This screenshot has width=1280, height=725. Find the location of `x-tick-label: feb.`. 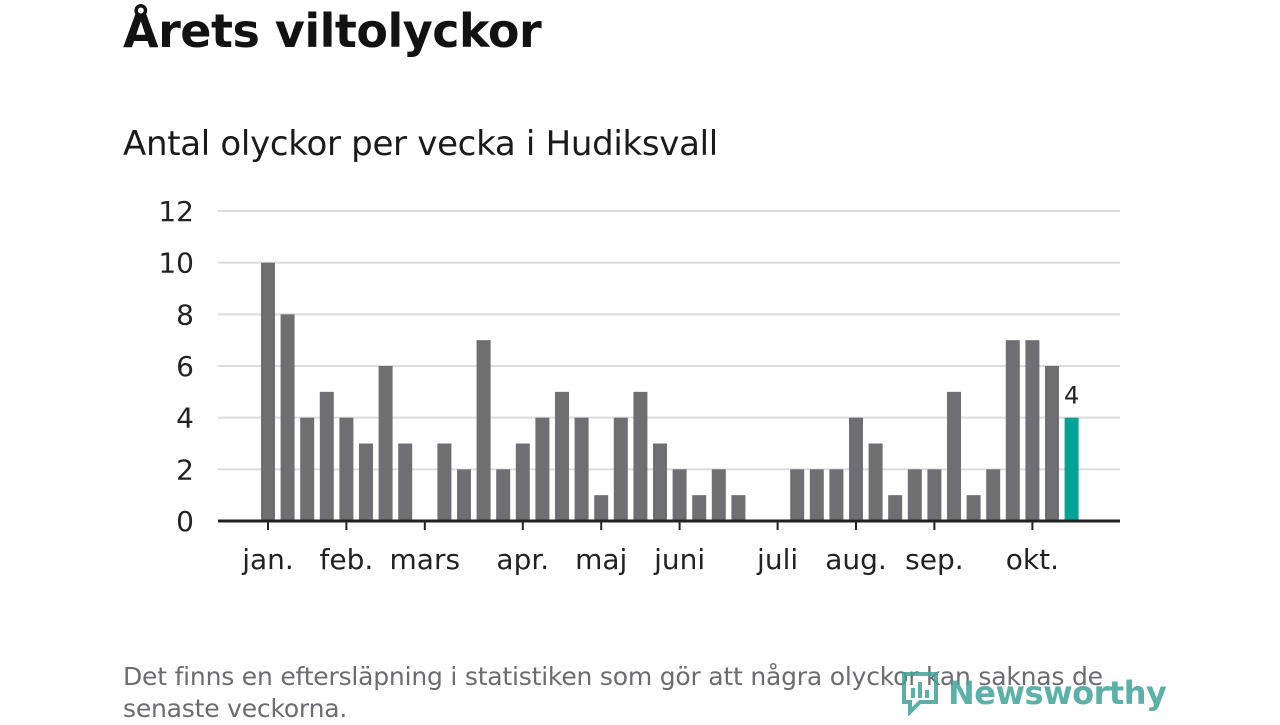

x-tick-label: feb. is located at coordinates (347, 559).